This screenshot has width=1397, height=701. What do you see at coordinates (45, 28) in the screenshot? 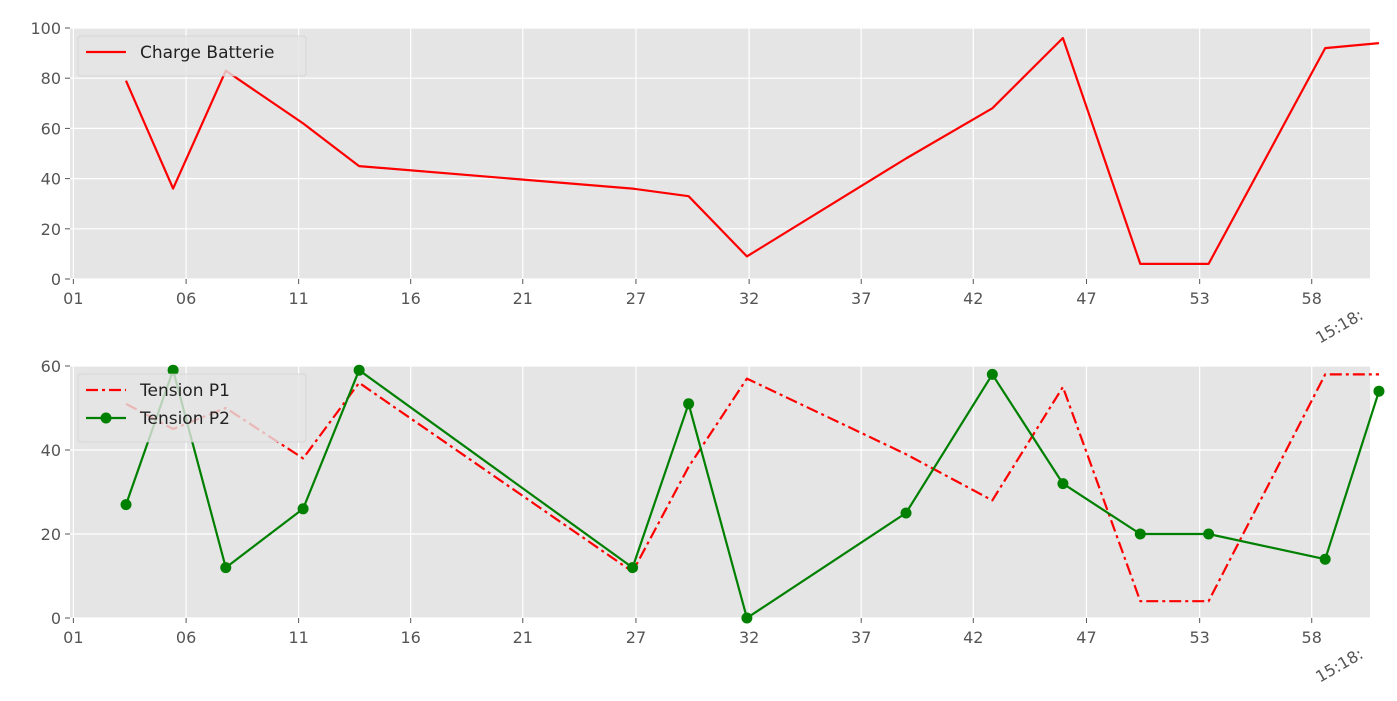
I see `y-tick-label: 100` at bounding box center [45, 28].